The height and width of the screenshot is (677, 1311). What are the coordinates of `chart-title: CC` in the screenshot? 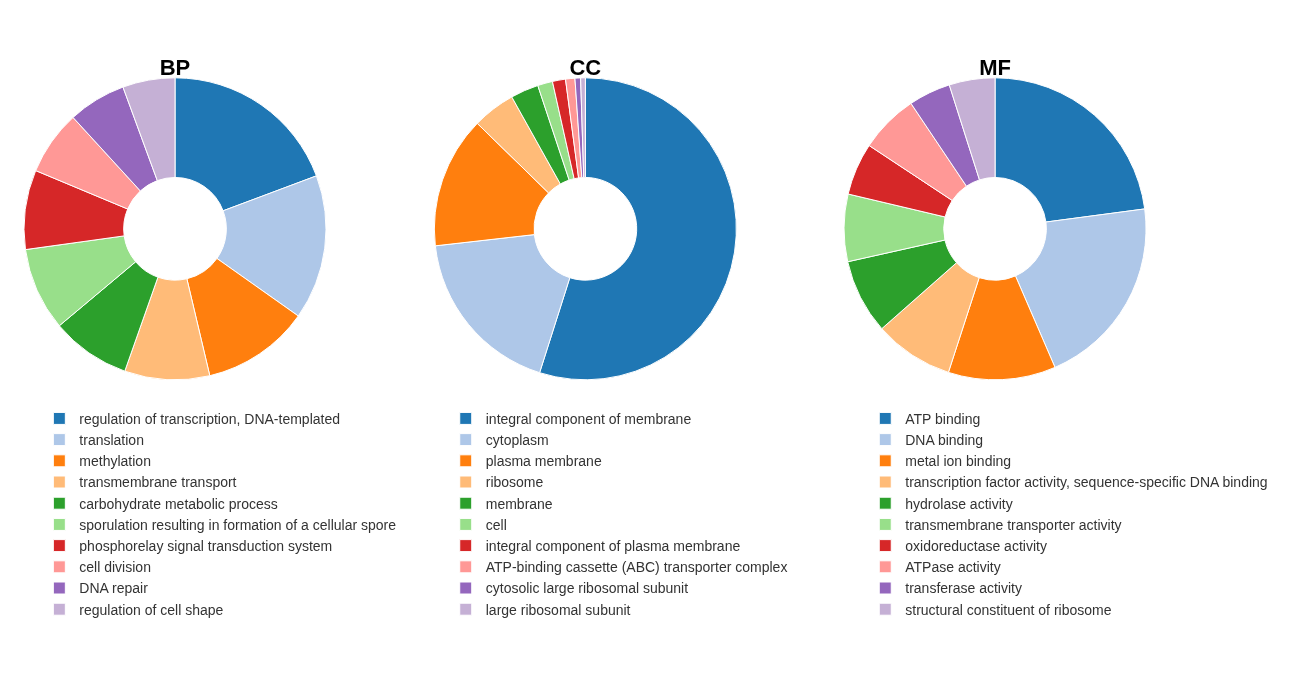 It's located at (585, 67).